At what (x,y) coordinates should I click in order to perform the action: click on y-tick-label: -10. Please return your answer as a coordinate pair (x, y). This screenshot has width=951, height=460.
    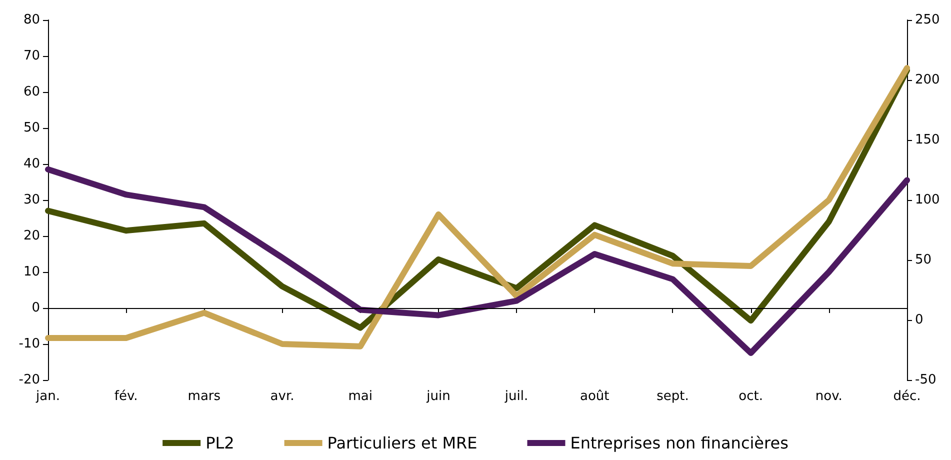
    Looking at the image, I should click on (29, 344).